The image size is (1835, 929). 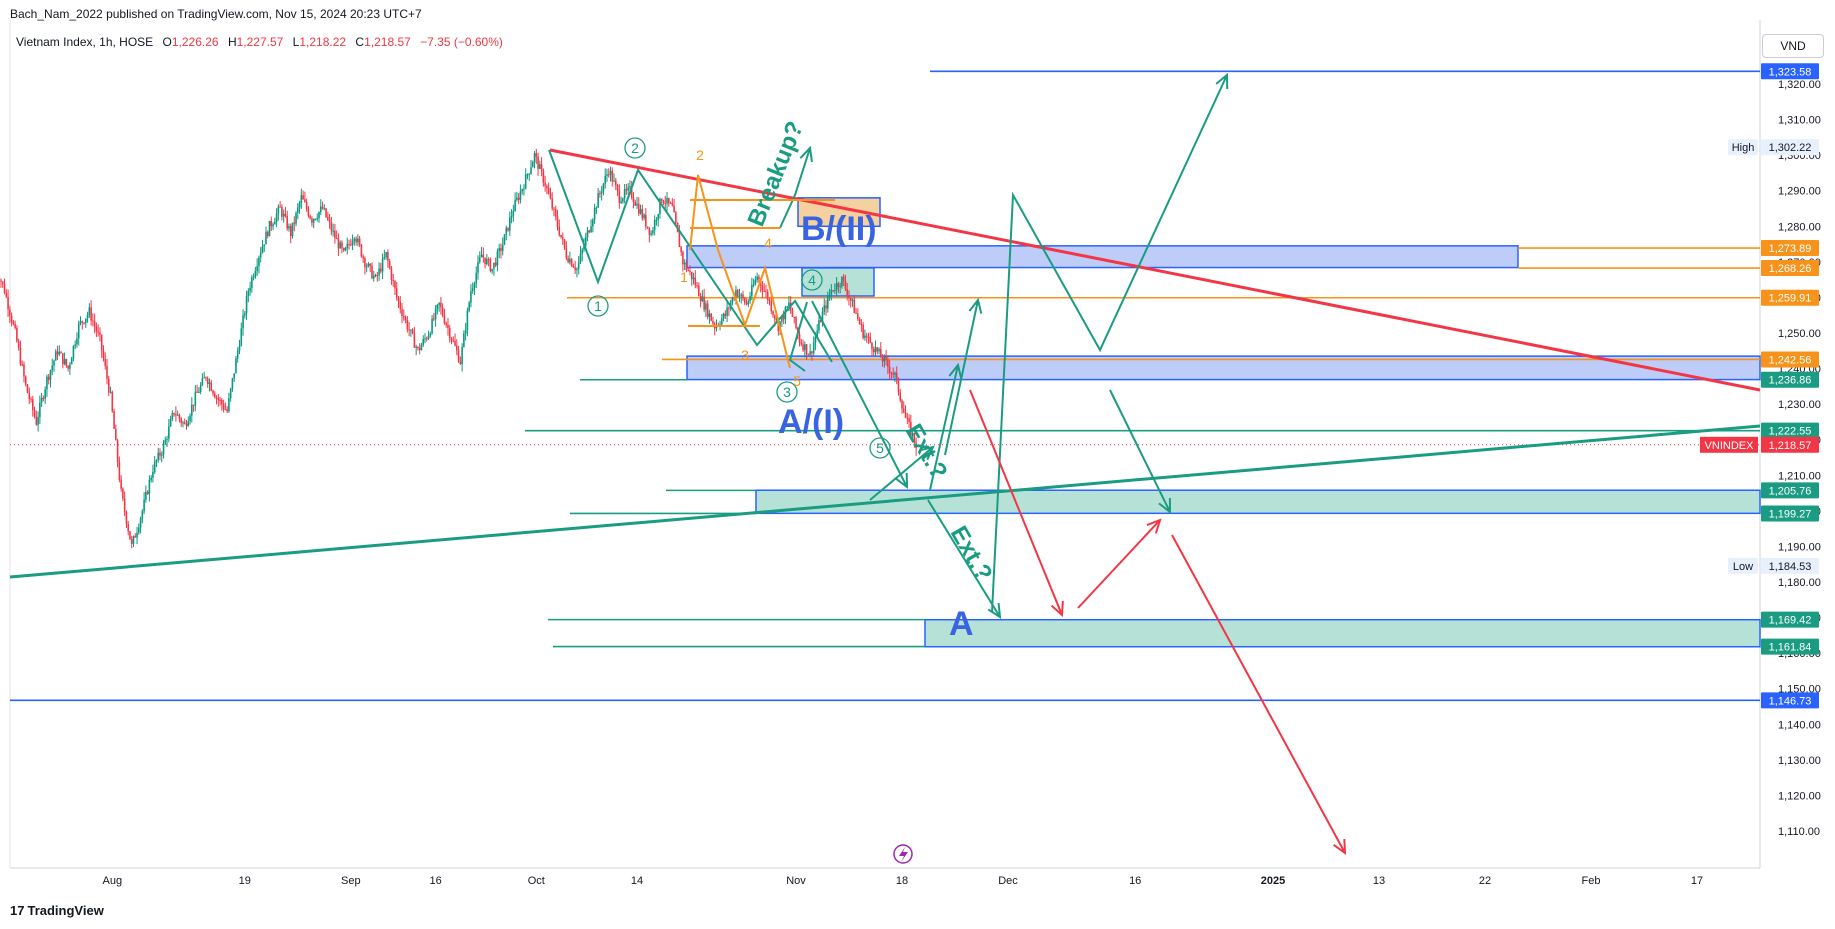 I want to click on wave-label-orange: 2, so click(x=700, y=155).